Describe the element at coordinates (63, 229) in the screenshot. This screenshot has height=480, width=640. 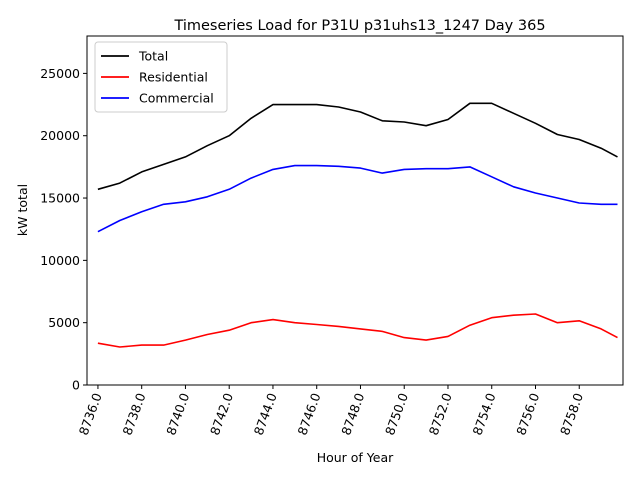
I see `y-axis: 0 5000 10000 15000 20000 25000` at that location.